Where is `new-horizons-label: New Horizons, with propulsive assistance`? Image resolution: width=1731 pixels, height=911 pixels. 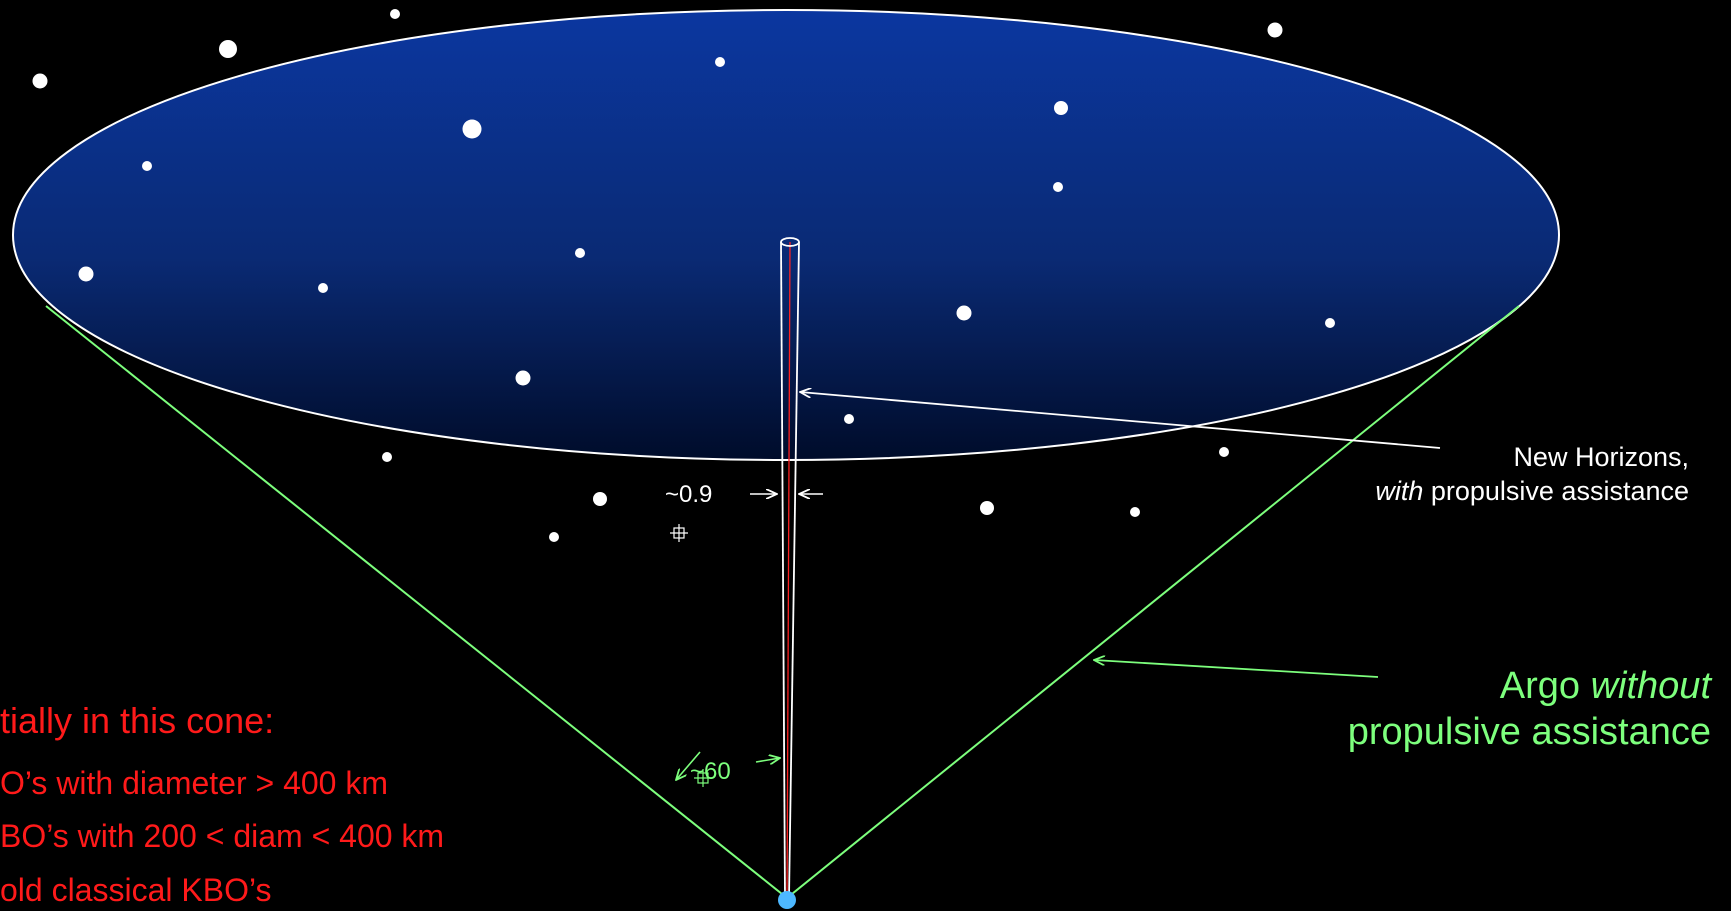
new-horizons-label: New Horizons, with propulsive assistance is located at coordinates (1532, 474).